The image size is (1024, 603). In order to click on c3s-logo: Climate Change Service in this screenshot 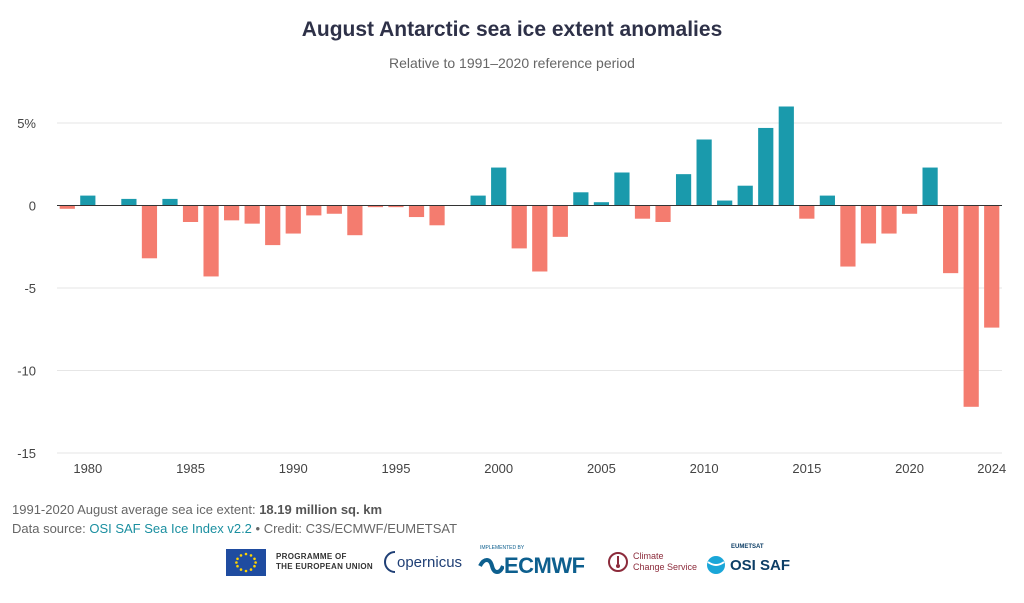, I will do `click(652, 562)`.